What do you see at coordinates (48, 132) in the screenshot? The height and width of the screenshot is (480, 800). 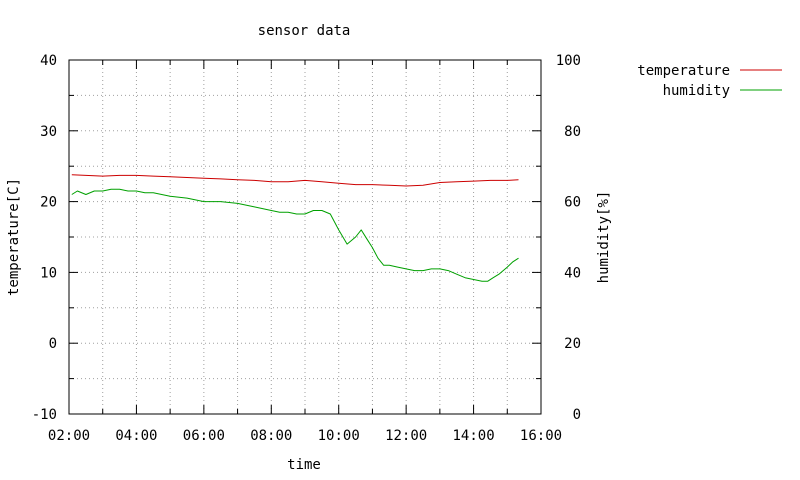 I see `left-y-tick-label: 30` at bounding box center [48, 132].